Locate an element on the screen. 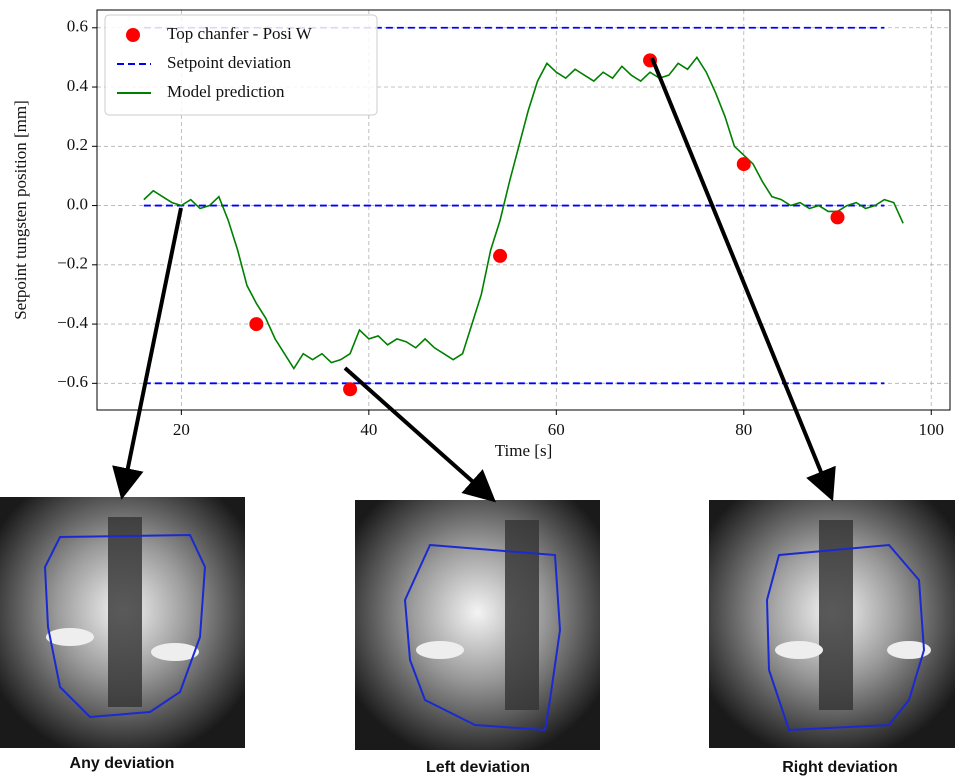  legend-box is located at coordinates (241, 65).